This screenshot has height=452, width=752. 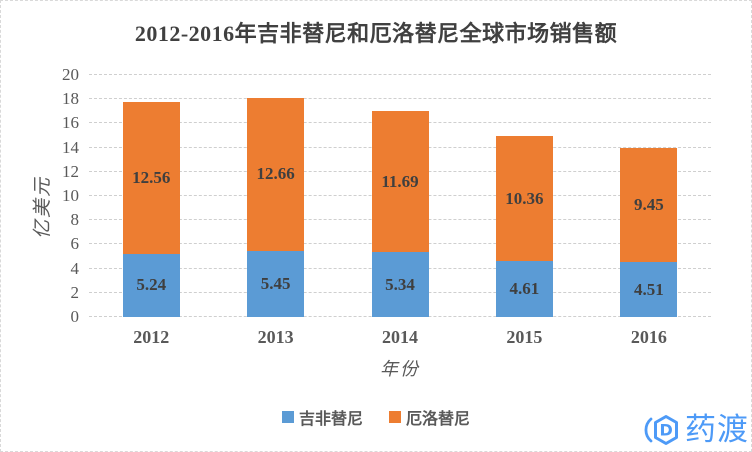 What do you see at coordinates (75, 244) in the screenshot?
I see `y-tick-label: 6` at bounding box center [75, 244].